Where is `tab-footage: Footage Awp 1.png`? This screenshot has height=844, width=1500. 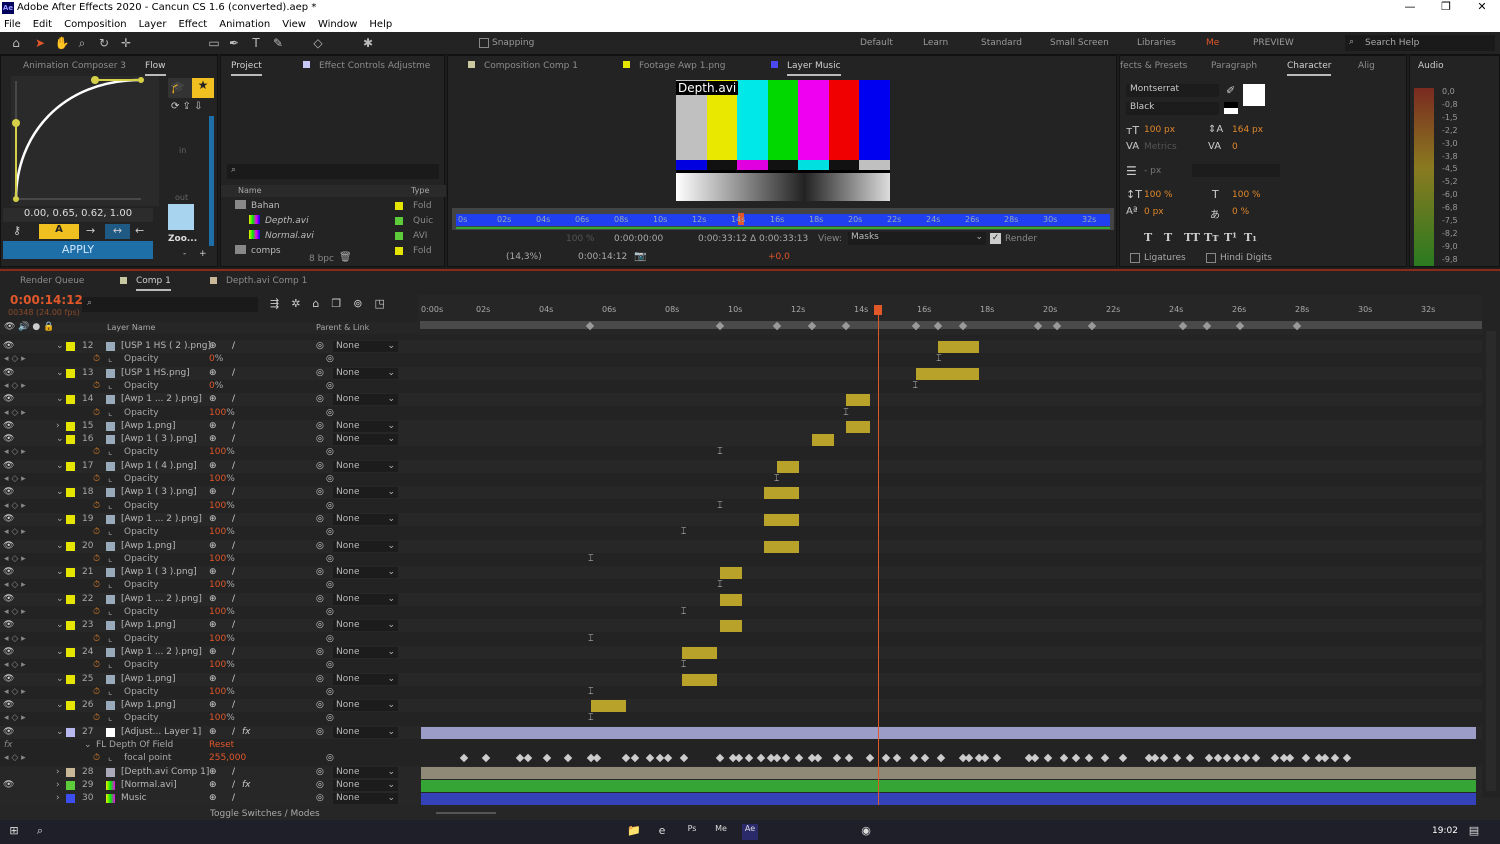 tab-footage: Footage Awp 1.png is located at coordinates (682, 66).